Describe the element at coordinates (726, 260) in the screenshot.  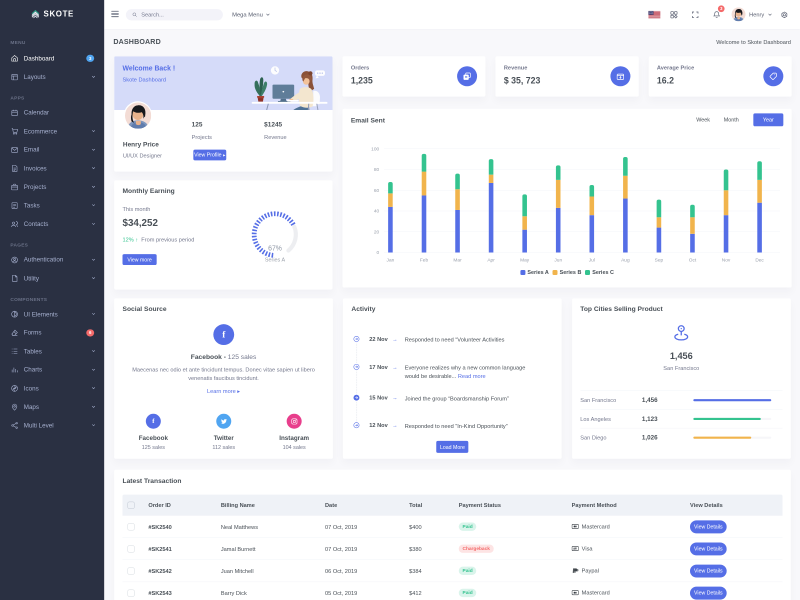
I see `svg-text: Nov` at that location.